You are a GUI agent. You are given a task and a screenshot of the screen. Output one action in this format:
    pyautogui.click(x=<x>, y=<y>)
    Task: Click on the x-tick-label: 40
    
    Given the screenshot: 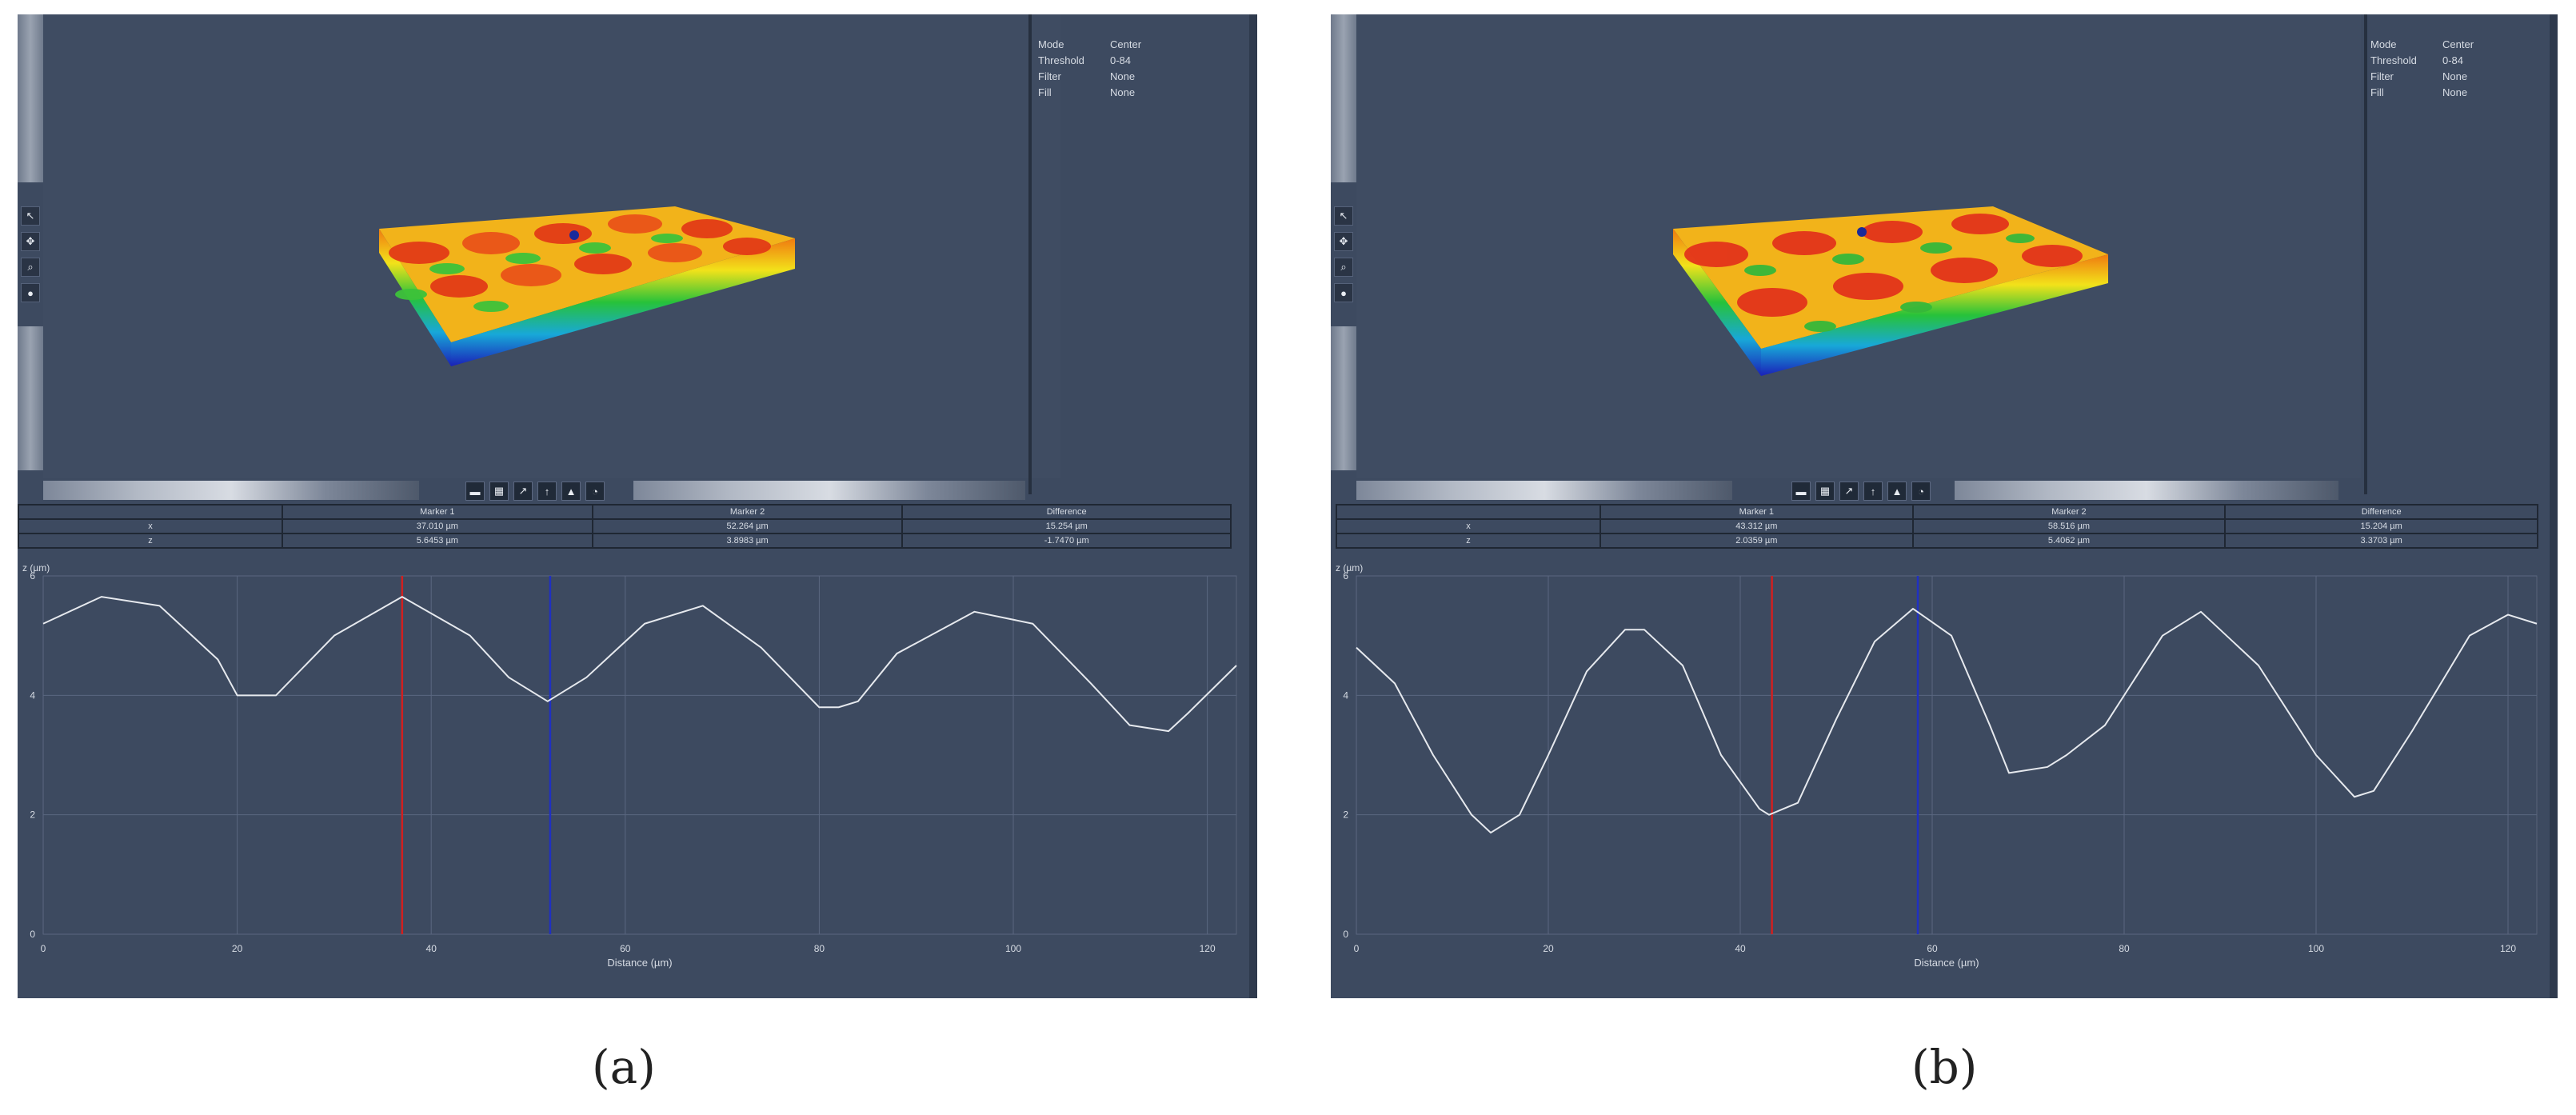 What is the action you would take?
    pyautogui.click(x=432, y=948)
    